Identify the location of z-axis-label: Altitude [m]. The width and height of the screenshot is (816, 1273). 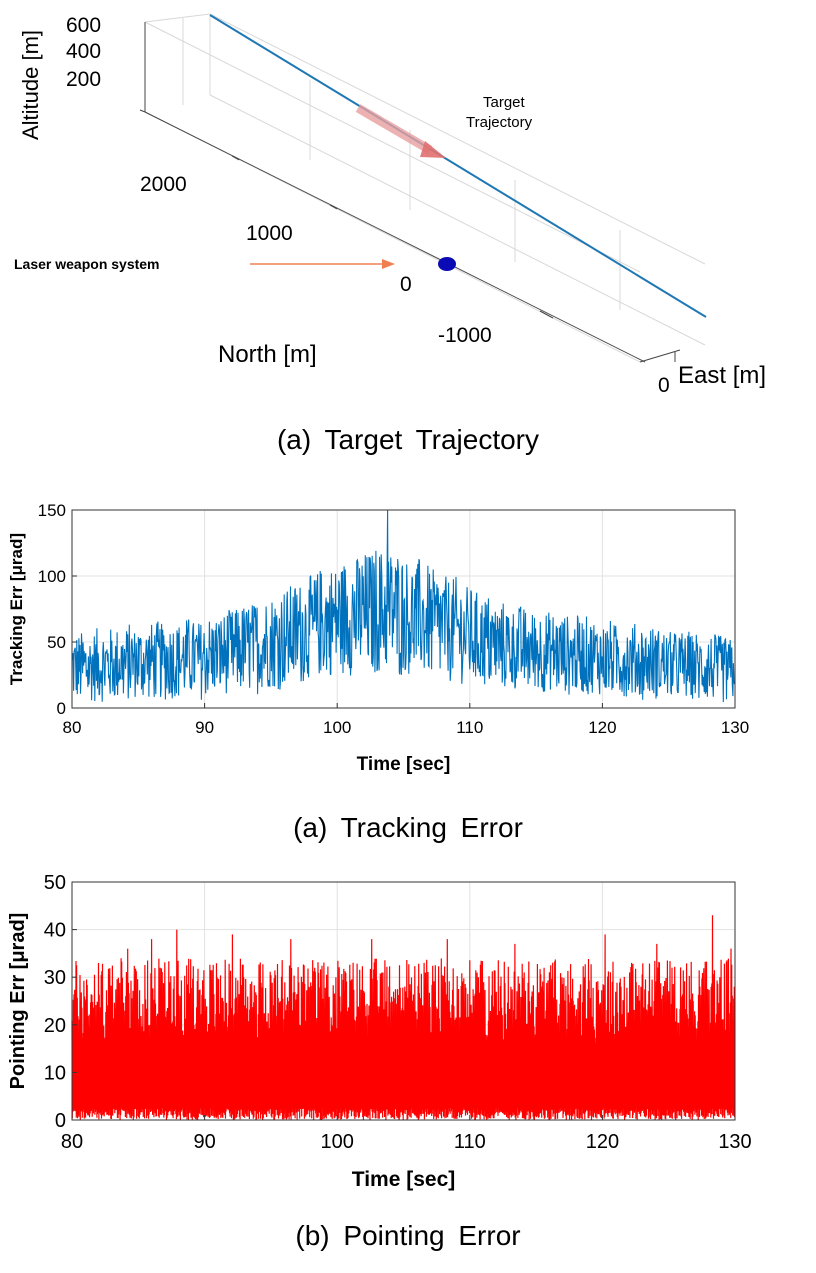
(30, 85).